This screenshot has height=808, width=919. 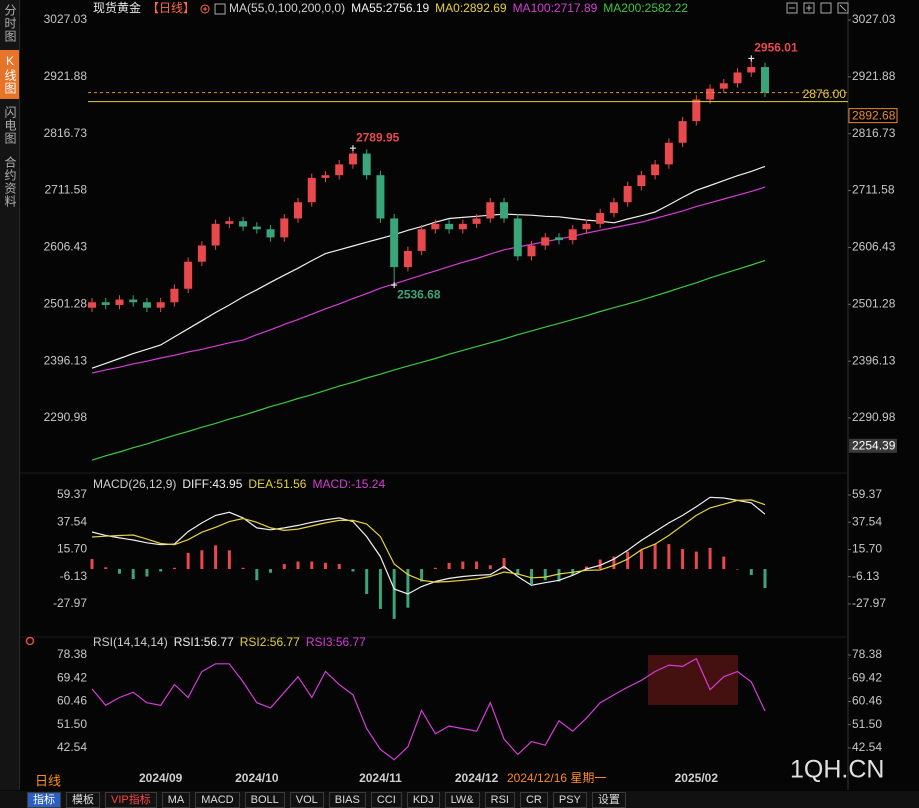 I want to click on toolbar-button: 模板, so click(x=83, y=799).